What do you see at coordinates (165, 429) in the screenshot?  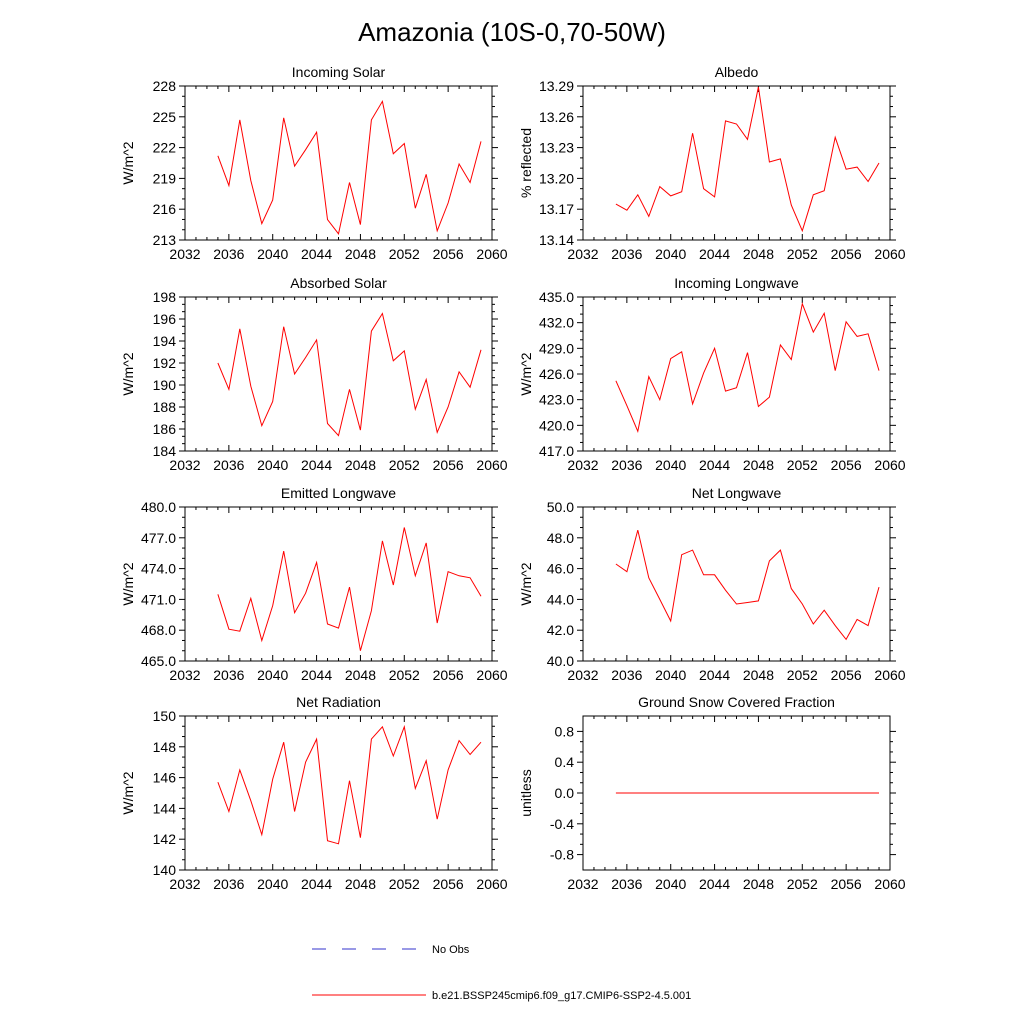 I see `y-tick-label: 186` at bounding box center [165, 429].